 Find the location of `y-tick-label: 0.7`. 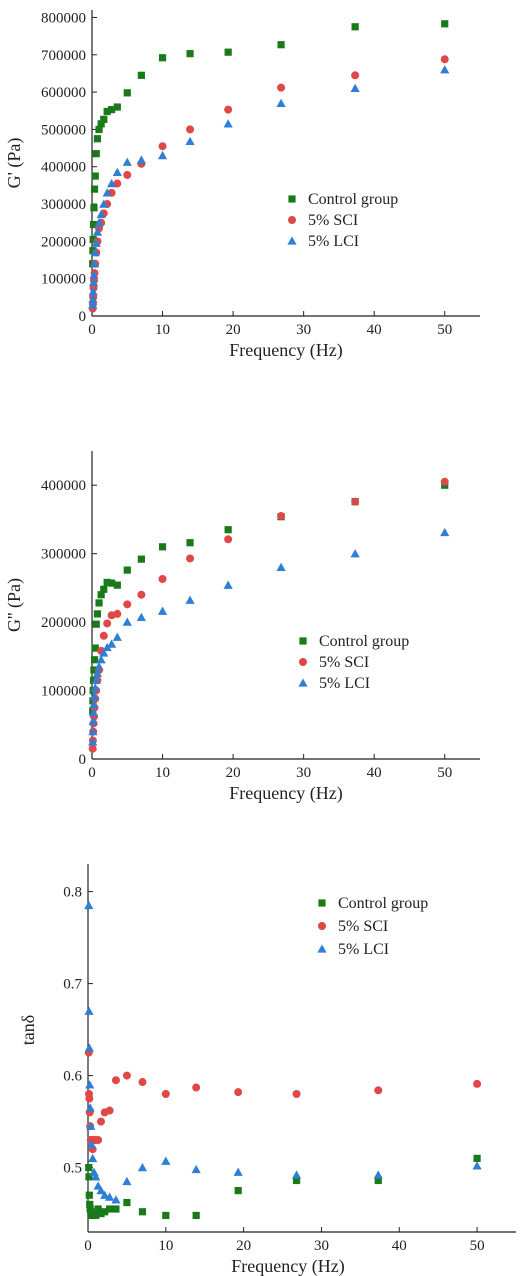

y-tick-label: 0.7 is located at coordinates (72, 985).